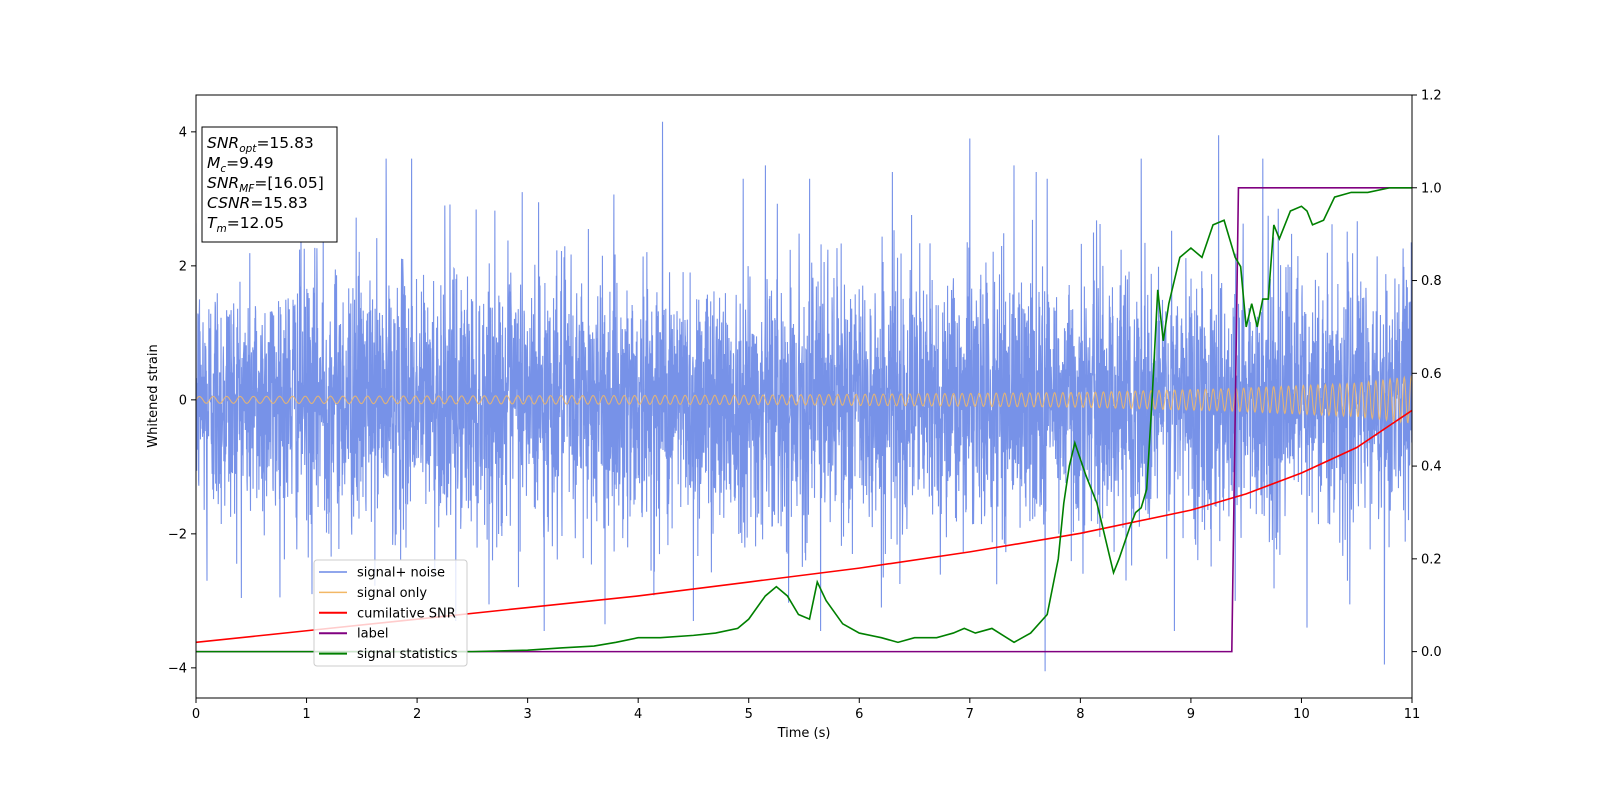 The width and height of the screenshot is (1600, 800). What do you see at coordinates (749, 714) in the screenshot?
I see `x-tick-label: 5` at bounding box center [749, 714].